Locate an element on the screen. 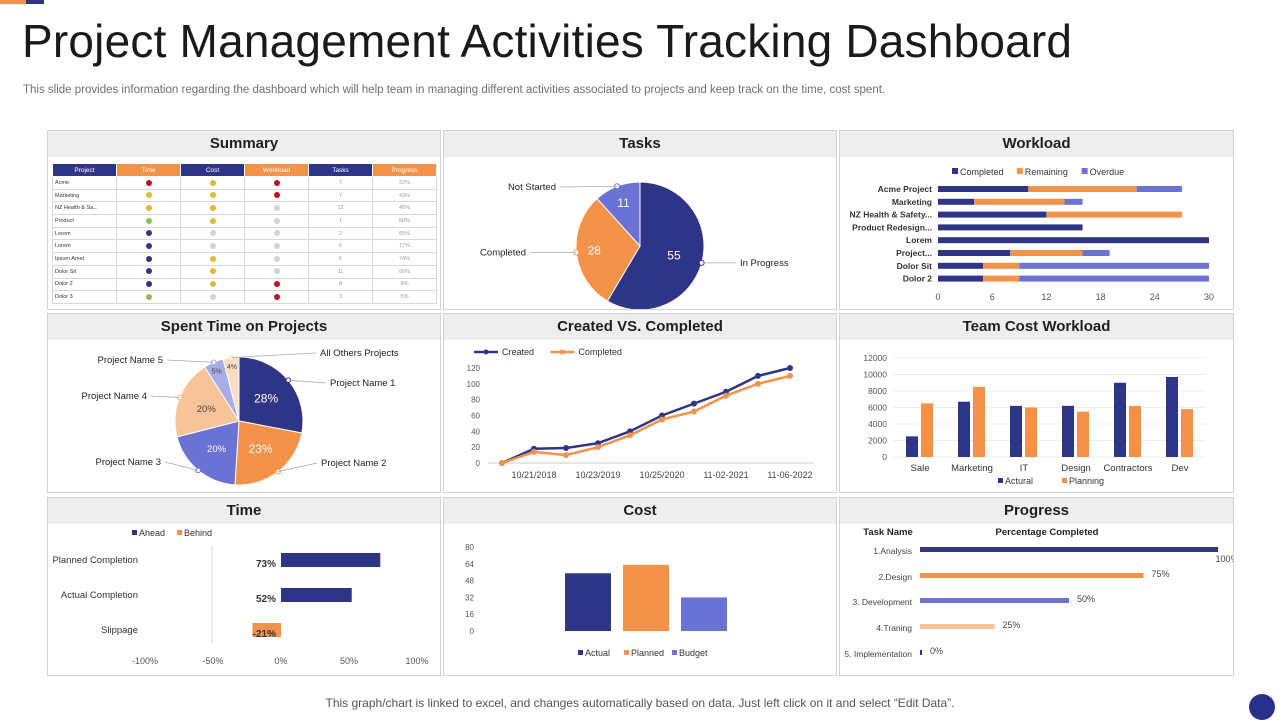 Image resolution: width=1280 pixels, height=720 pixels. series-line-created is located at coordinates (646, 415).